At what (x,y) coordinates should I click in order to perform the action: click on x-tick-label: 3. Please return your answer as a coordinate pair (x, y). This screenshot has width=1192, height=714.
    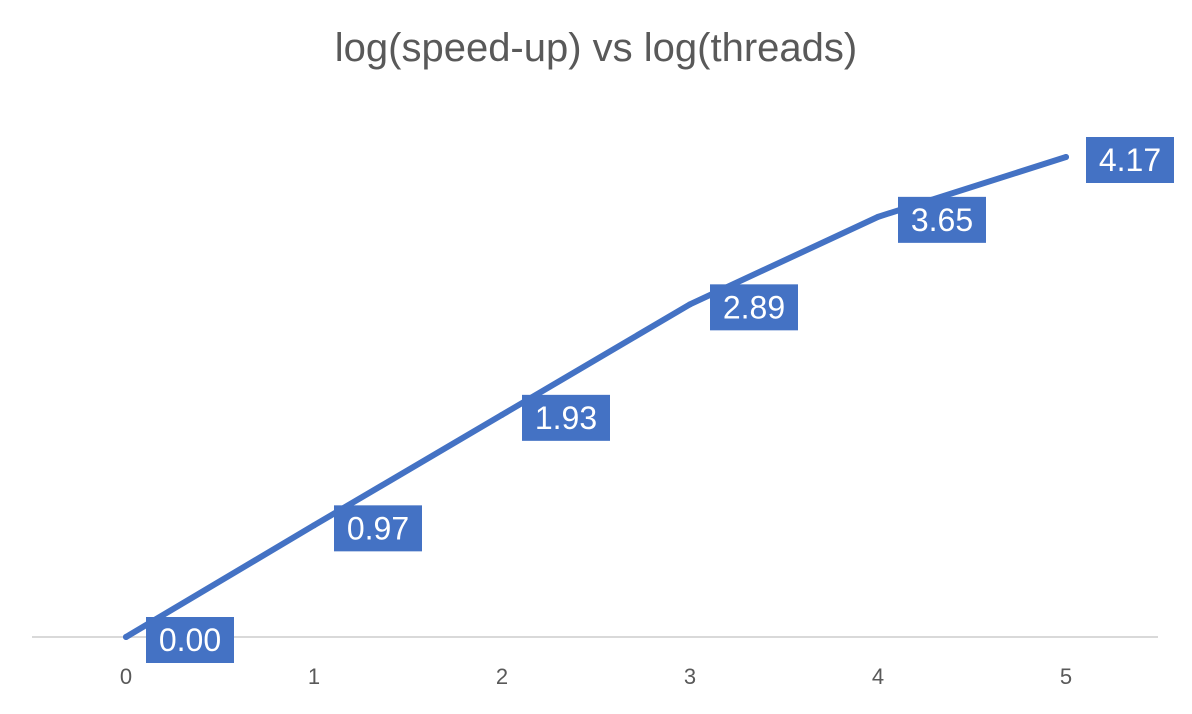
    Looking at the image, I should click on (690, 676).